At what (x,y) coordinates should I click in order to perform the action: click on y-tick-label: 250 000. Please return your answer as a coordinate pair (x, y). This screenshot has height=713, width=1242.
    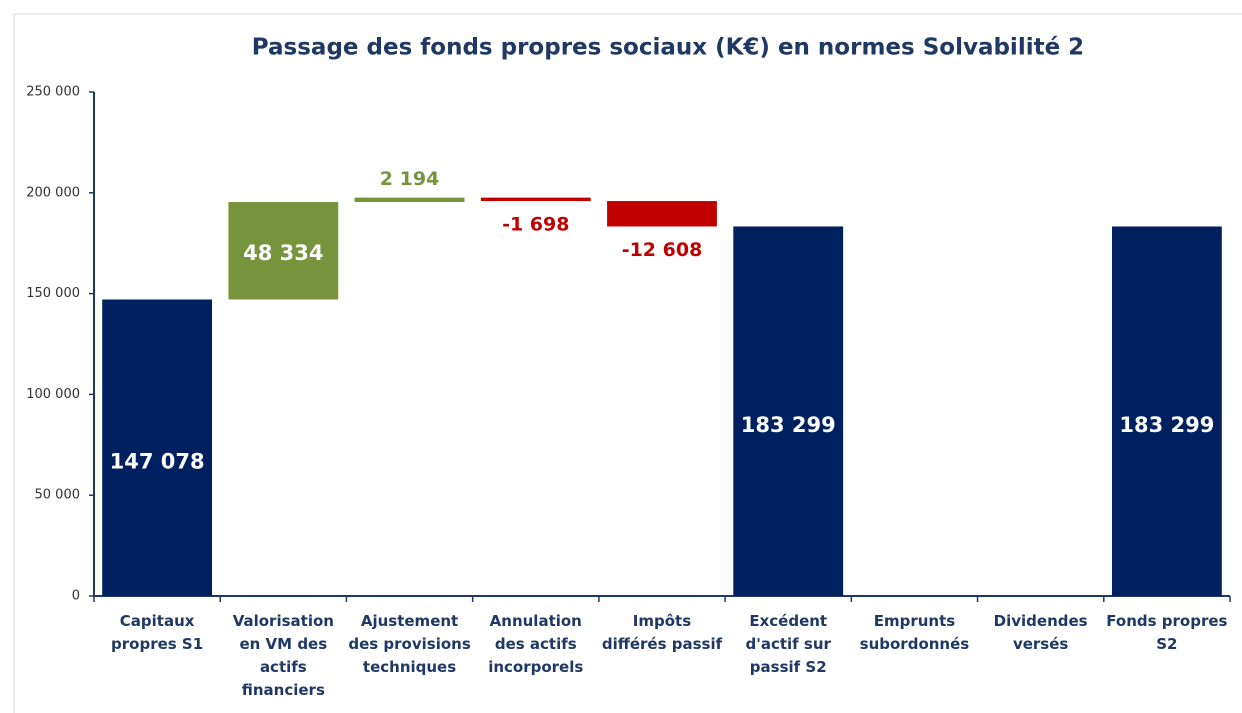
    Looking at the image, I should click on (53, 92).